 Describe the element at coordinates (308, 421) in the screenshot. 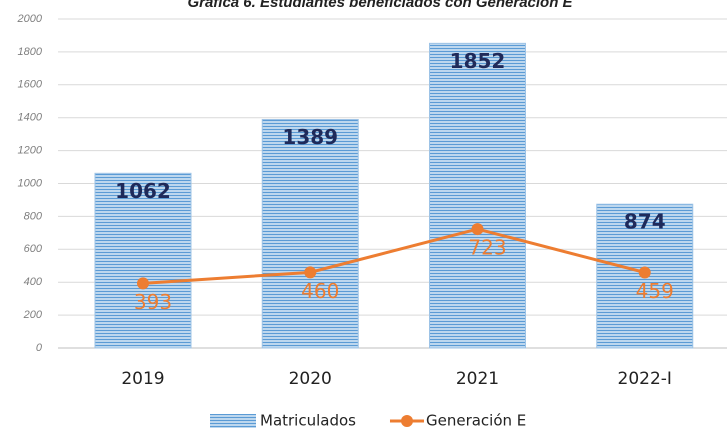

I see `legend-label: Matriculados` at that location.